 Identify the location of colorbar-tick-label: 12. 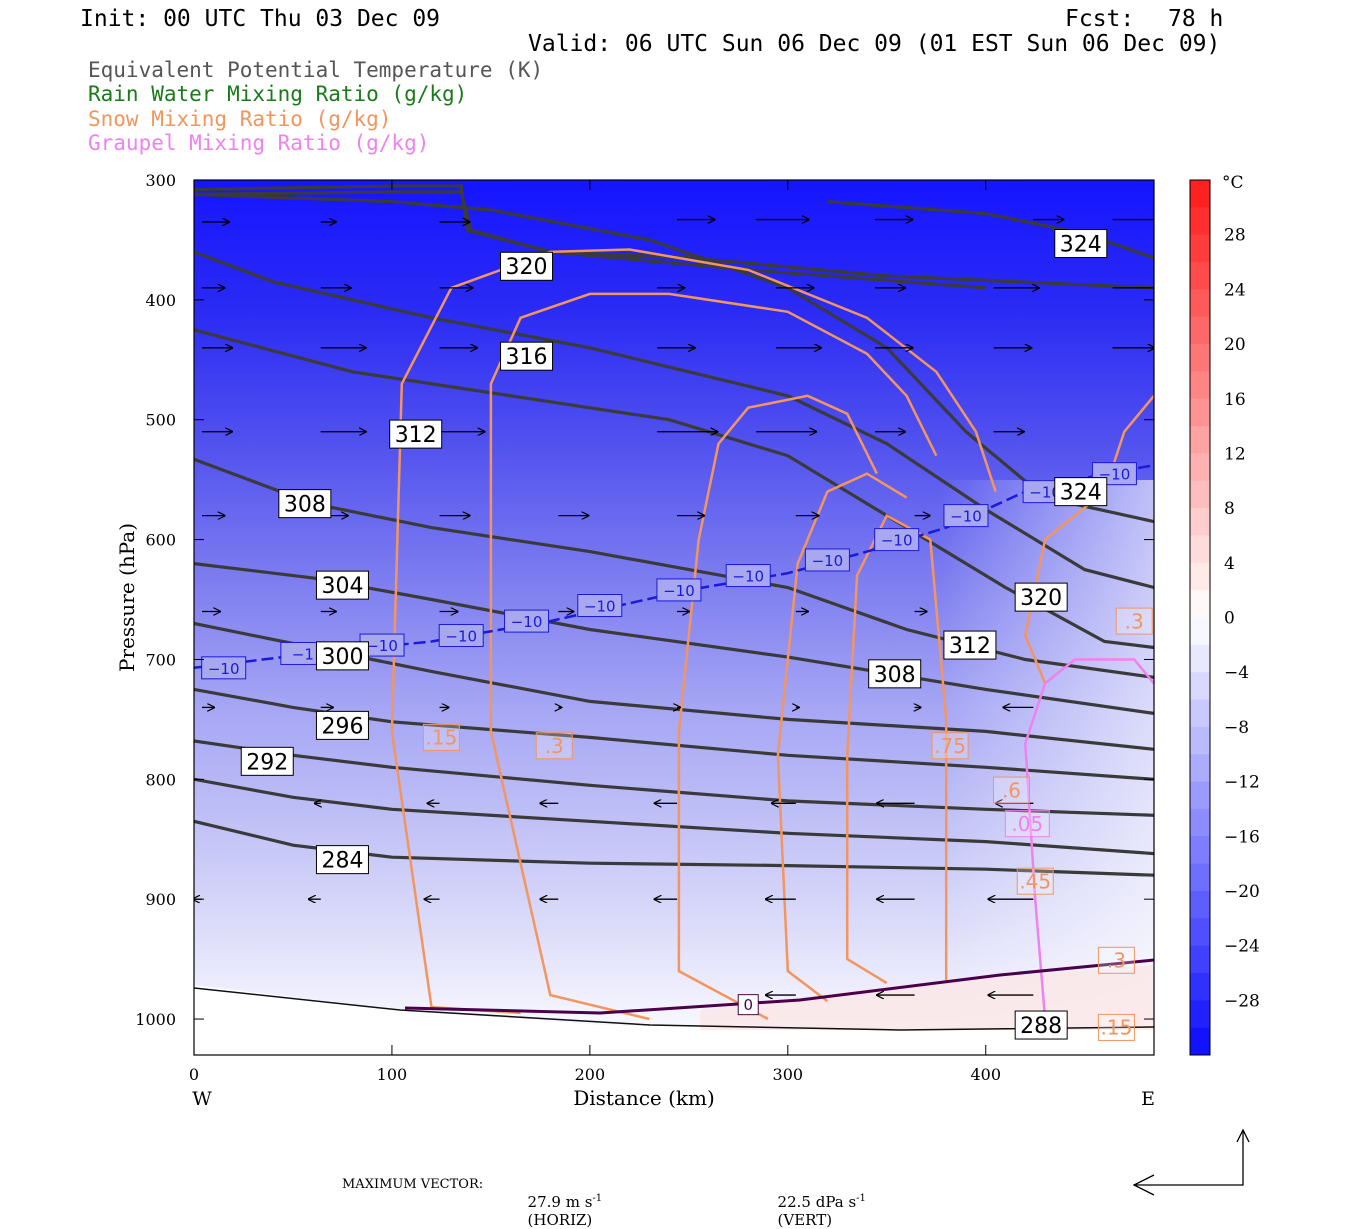
(1235, 454).